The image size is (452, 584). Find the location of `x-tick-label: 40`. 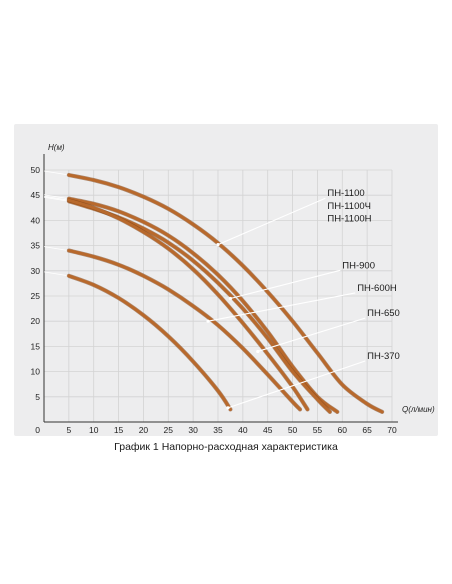

x-tick-label: 40 is located at coordinates (243, 430).